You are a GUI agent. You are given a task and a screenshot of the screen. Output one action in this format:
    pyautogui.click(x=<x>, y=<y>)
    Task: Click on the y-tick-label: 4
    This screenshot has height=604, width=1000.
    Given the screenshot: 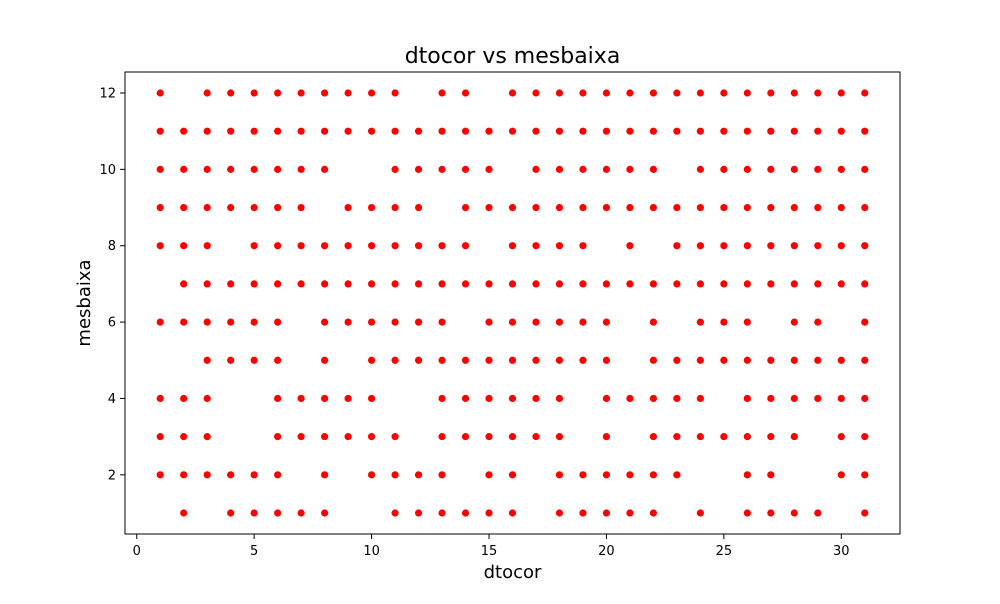 What is the action you would take?
    pyautogui.click(x=112, y=399)
    